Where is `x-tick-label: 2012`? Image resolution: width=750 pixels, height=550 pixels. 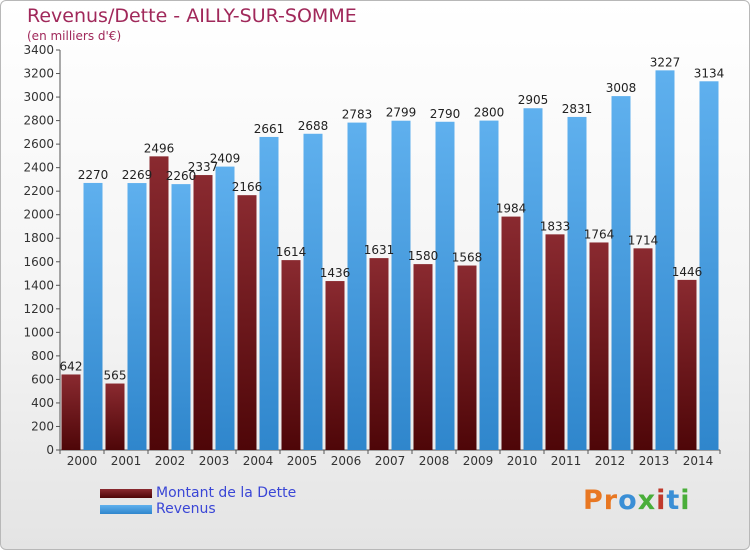
x-tick-label: 2012 is located at coordinates (610, 461).